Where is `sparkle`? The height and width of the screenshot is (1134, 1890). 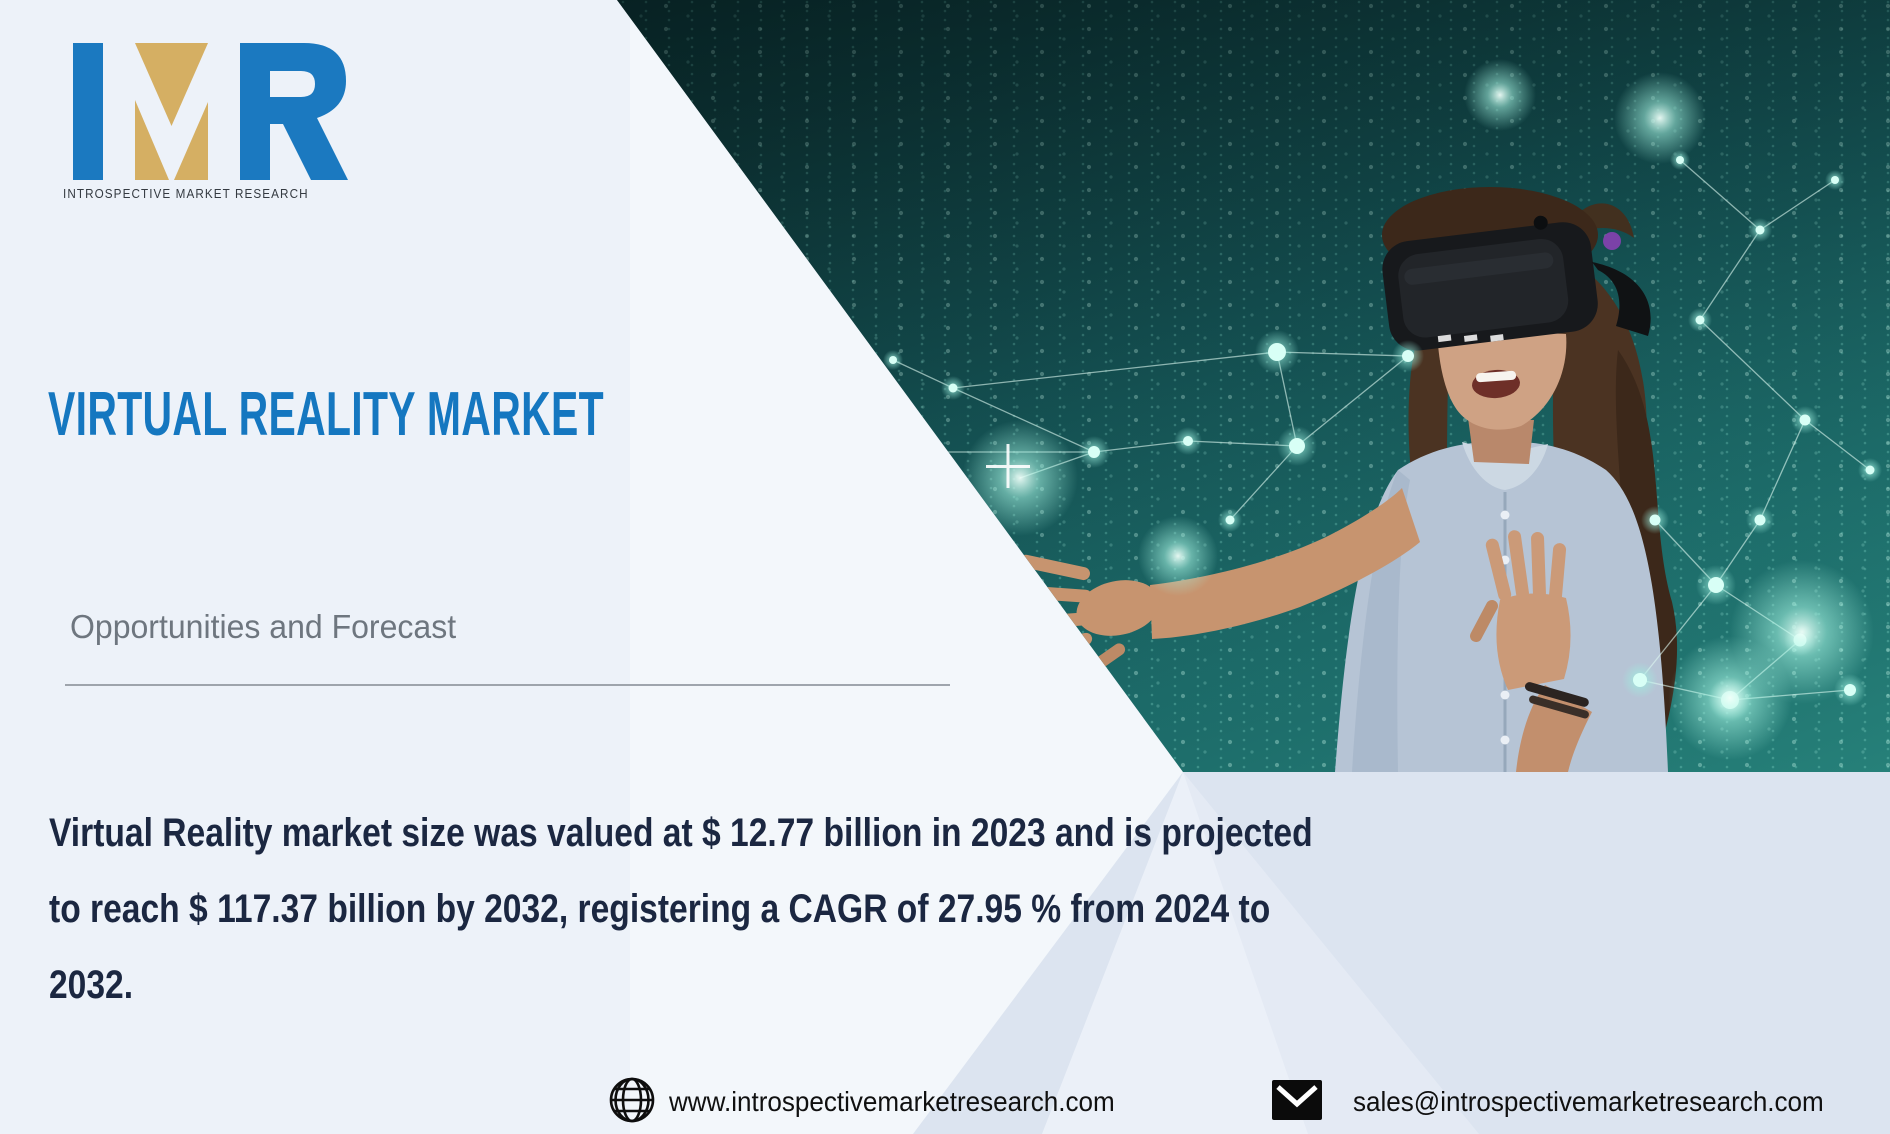 sparkle is located at coordinates (1008, 466).